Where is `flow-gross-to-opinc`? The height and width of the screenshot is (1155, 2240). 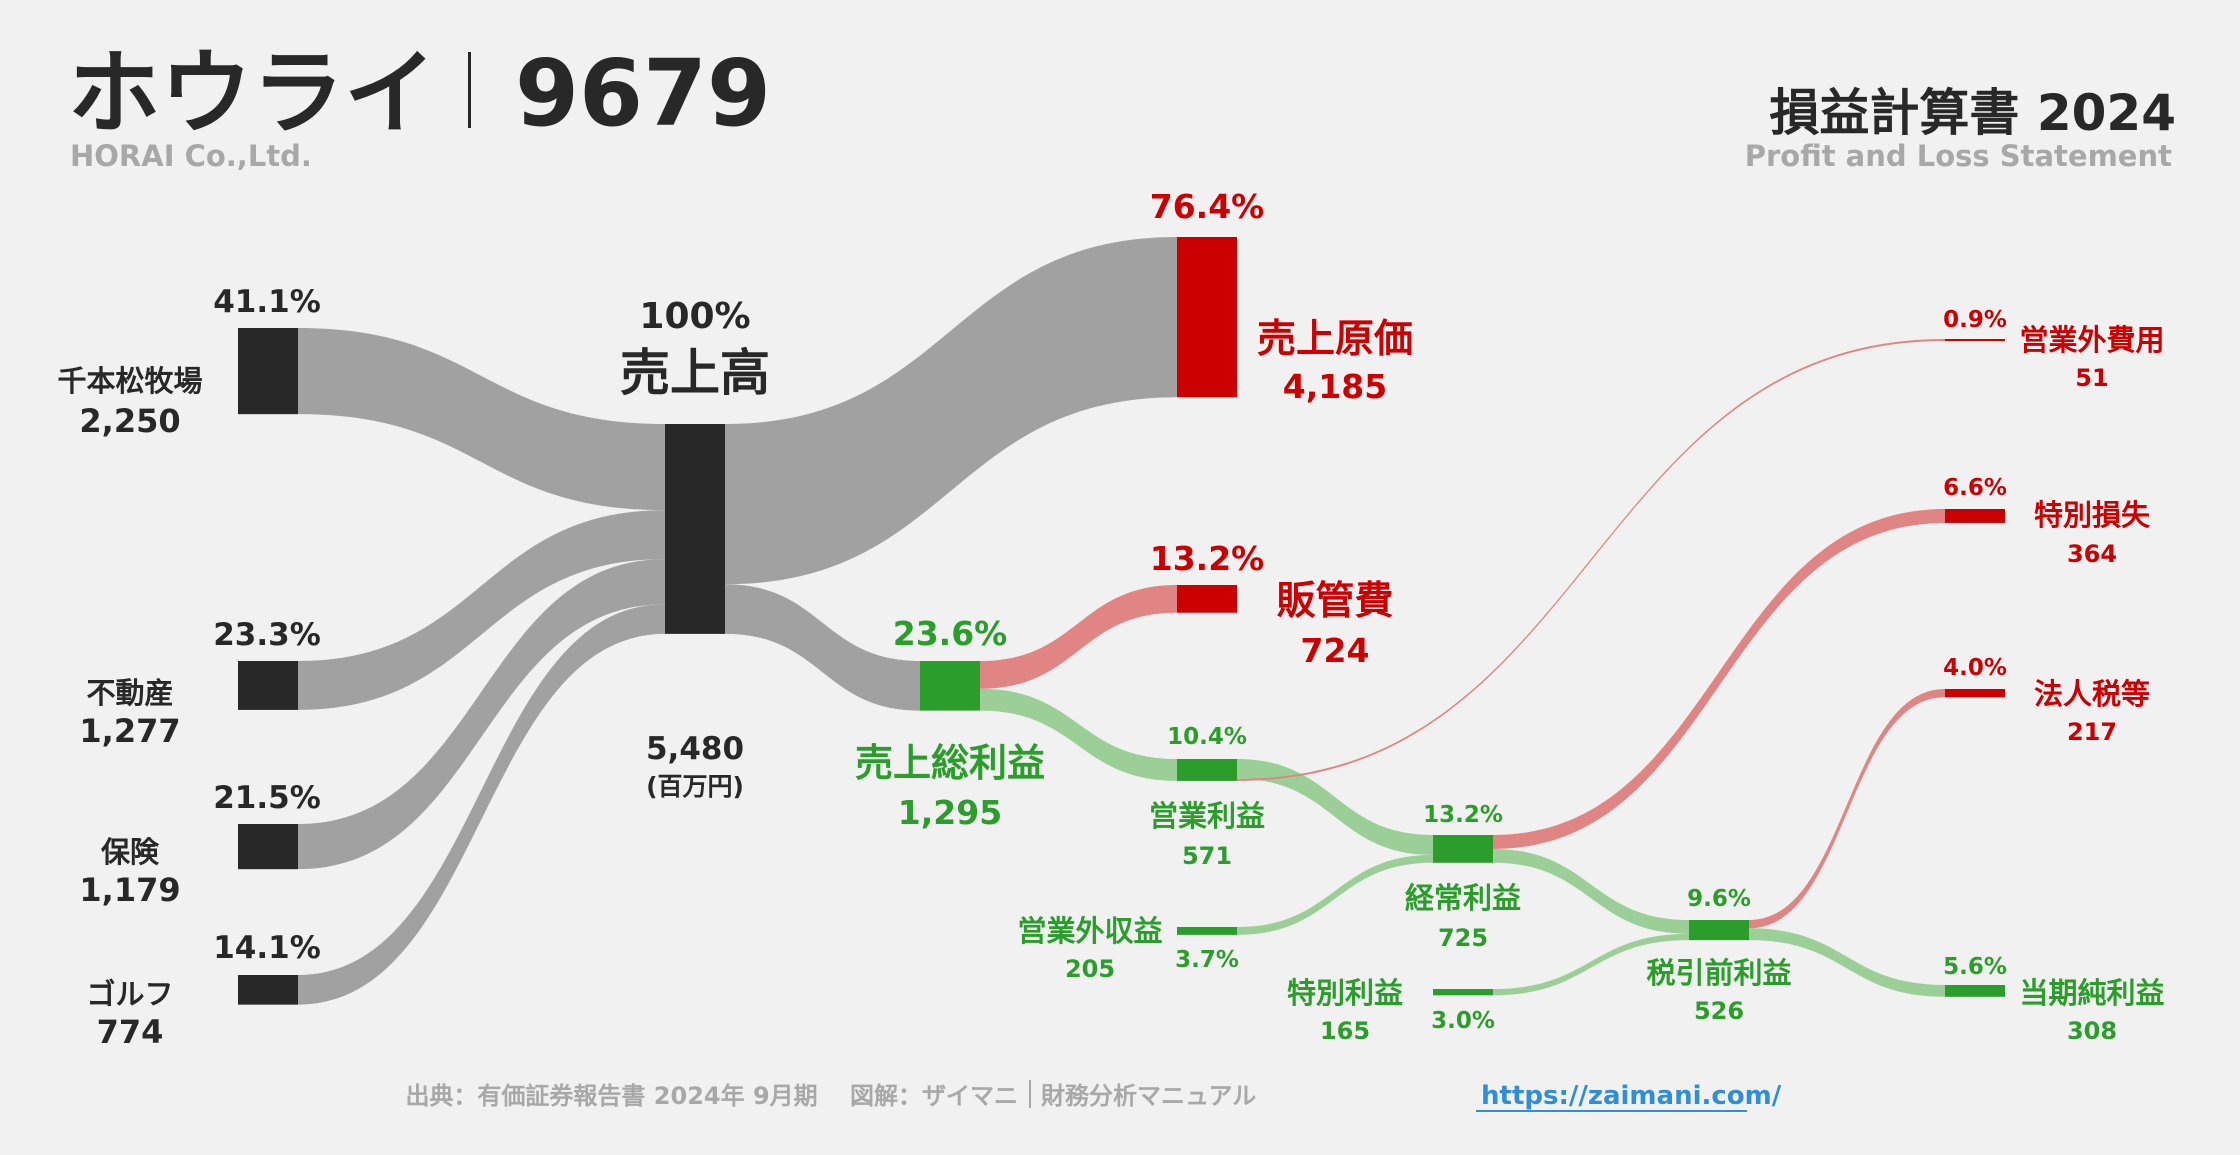 flow-gross-to-opinc is located at coordinates (1078, 734).